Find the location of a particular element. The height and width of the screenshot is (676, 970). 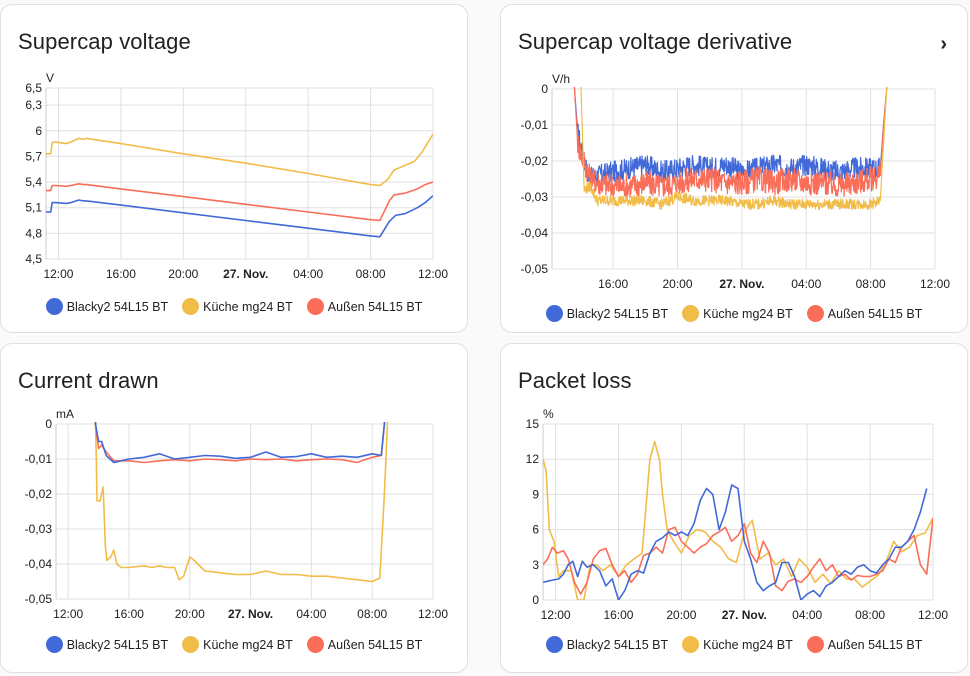

y-tick-label: 5,4 is located at coordinates (33, 182).